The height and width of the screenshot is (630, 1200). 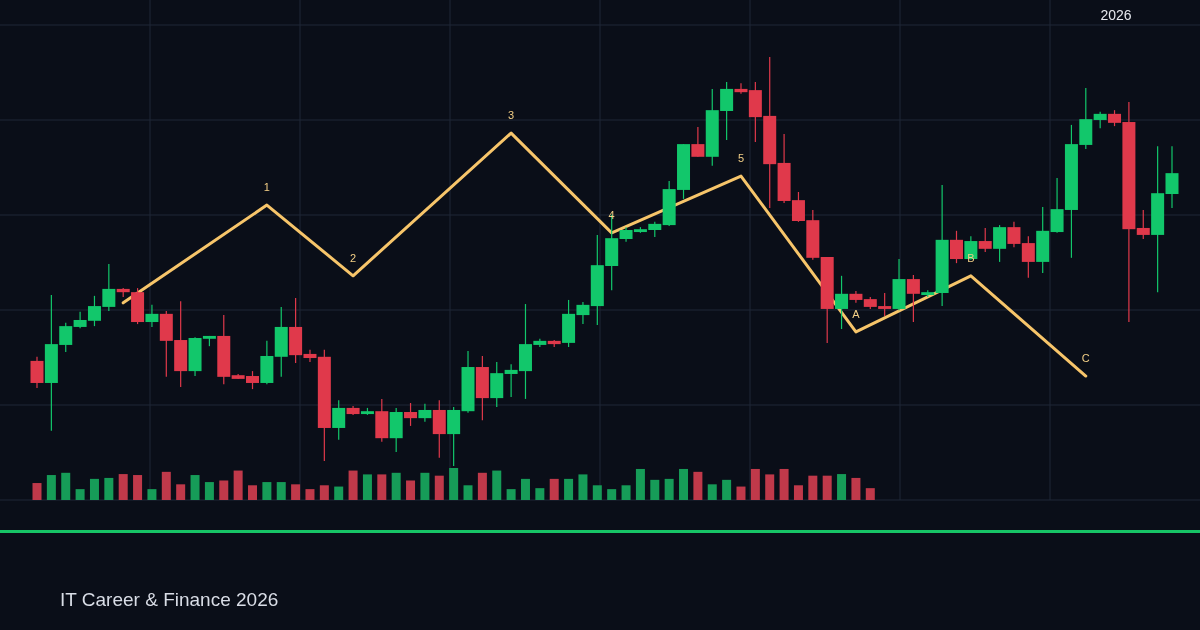 I want to click on annotation: A, so click(x=856, y=313).